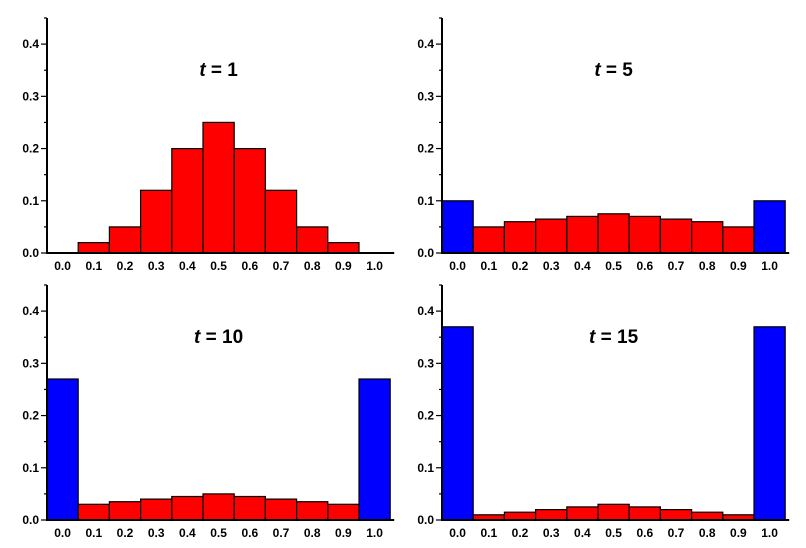  What do you see at coordinates (613, 70) in the screenshot?
I see `panel-title: t = 5` at bounding box center [613, 70].